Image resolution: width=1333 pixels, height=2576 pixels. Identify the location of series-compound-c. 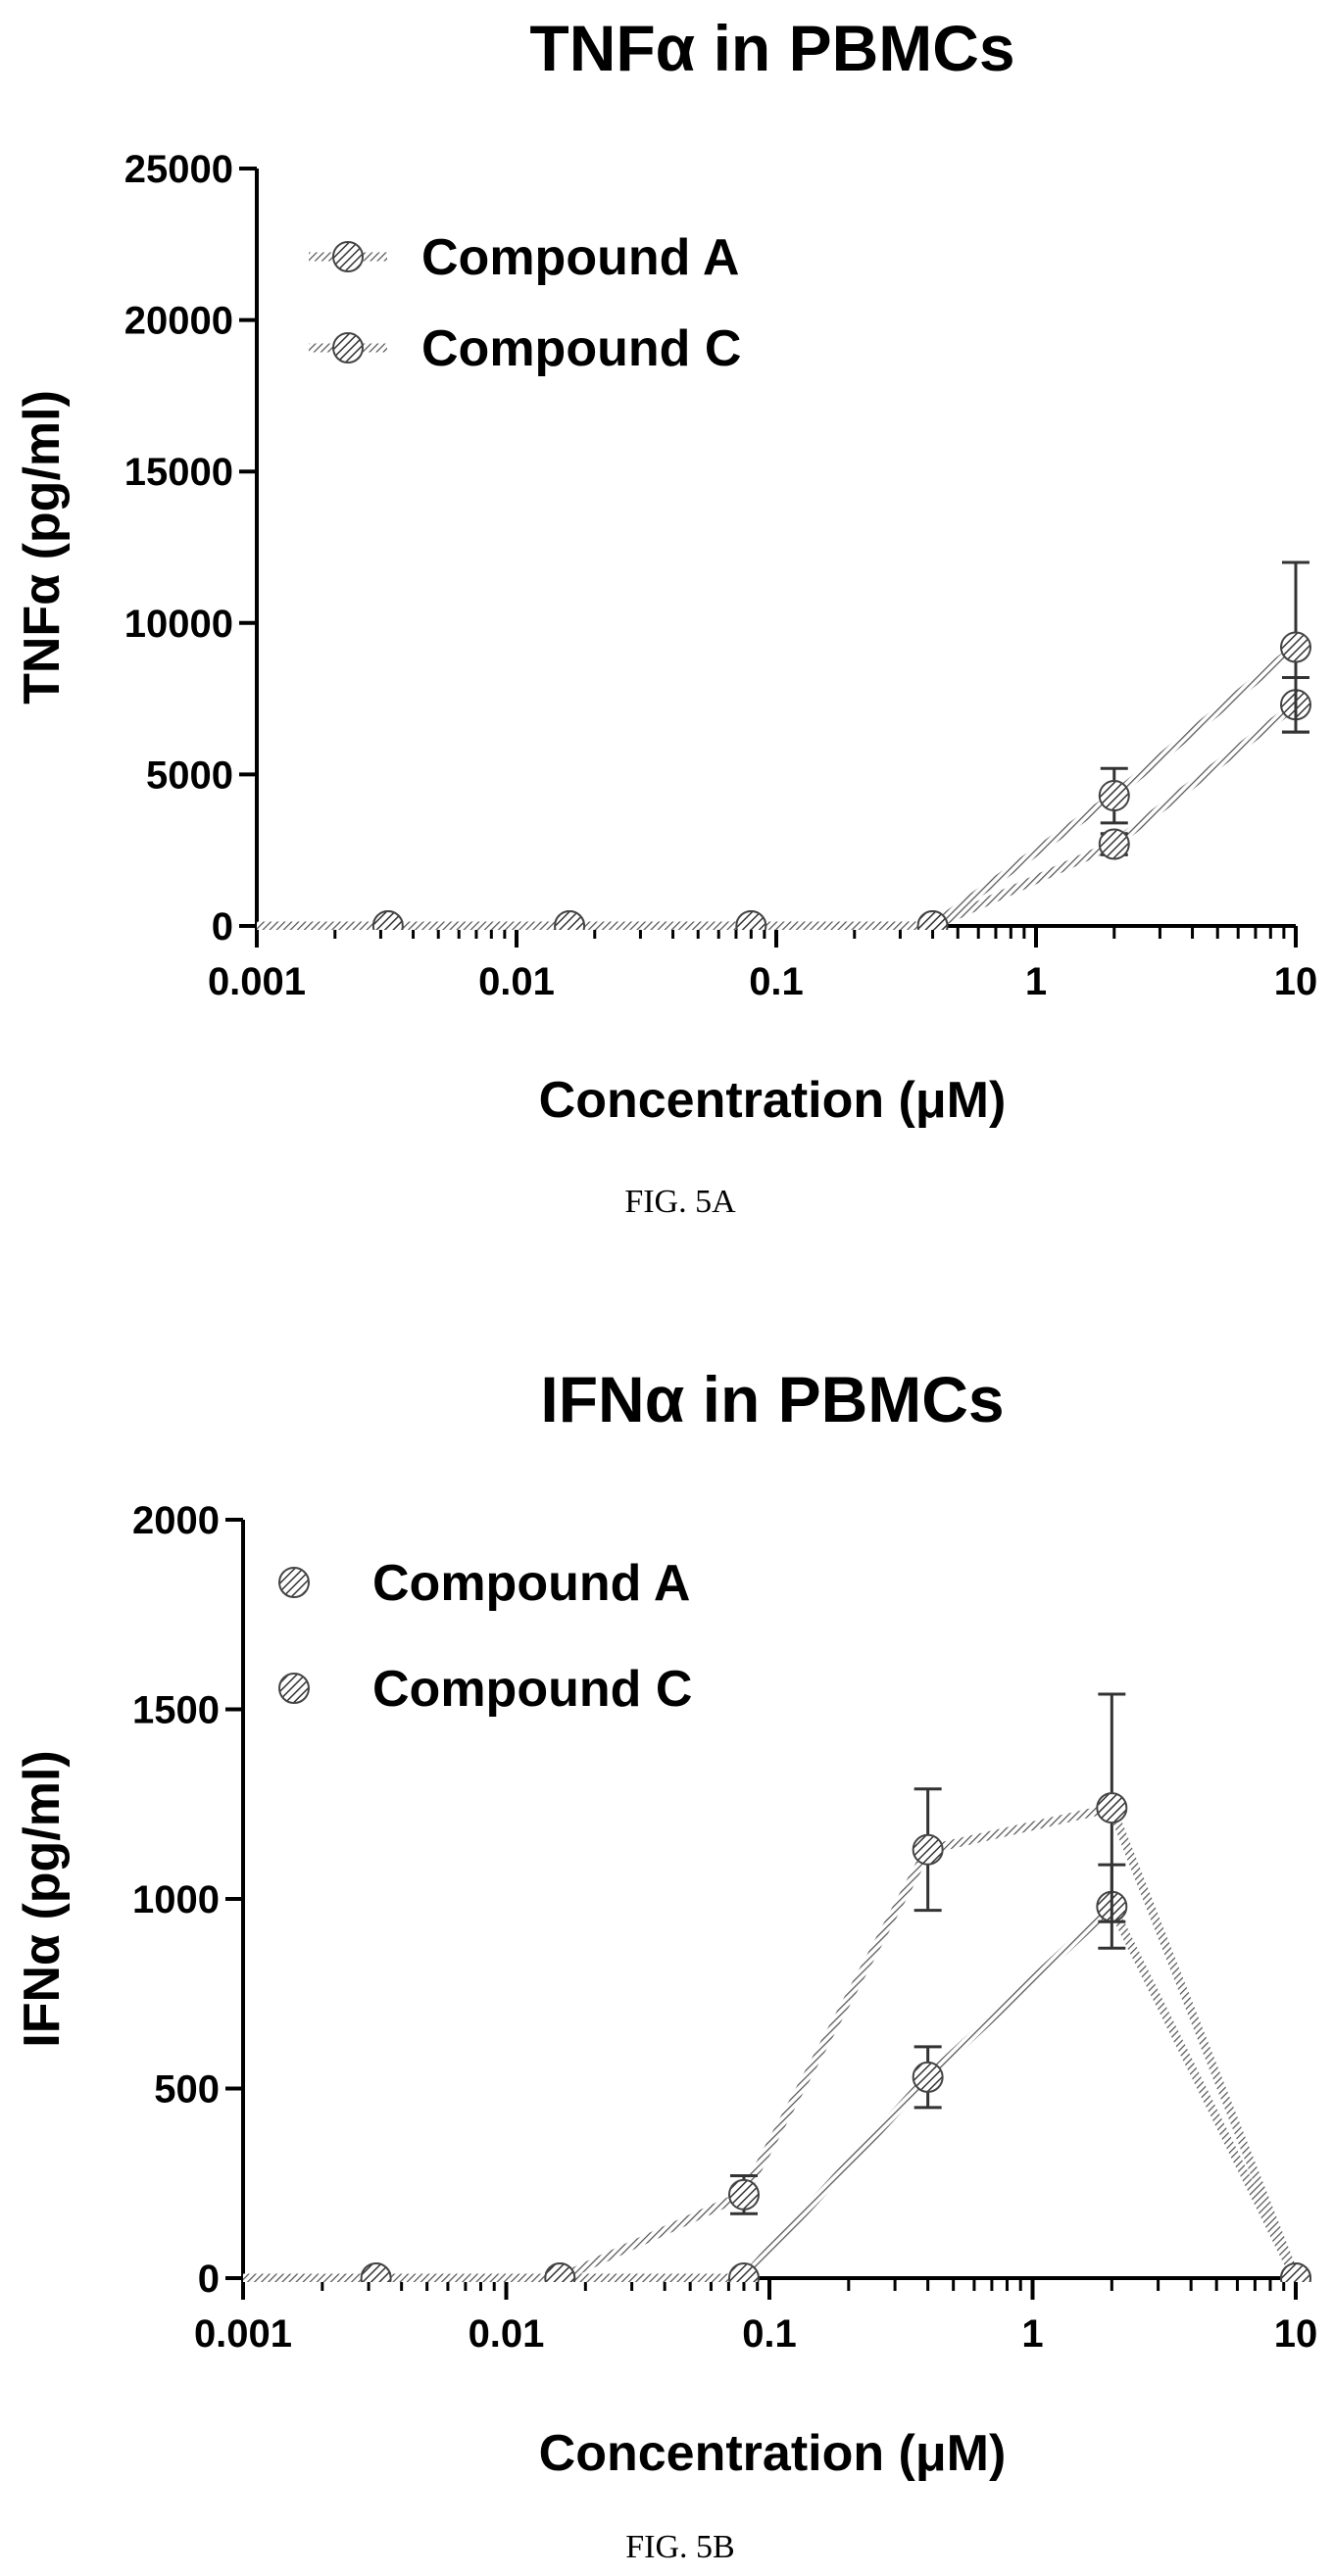
(661, 750).